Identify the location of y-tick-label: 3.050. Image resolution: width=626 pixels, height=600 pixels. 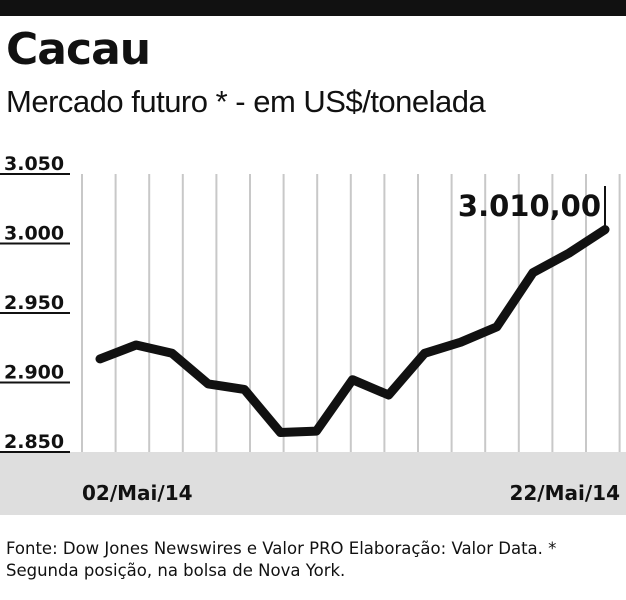
(34, 164).